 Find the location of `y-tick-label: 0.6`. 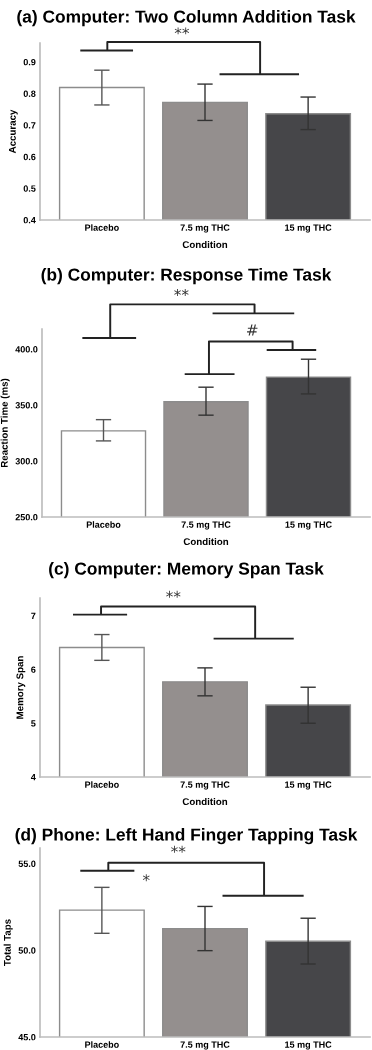

y-tick-label: 0.6 is located at coordinates (29, 157).